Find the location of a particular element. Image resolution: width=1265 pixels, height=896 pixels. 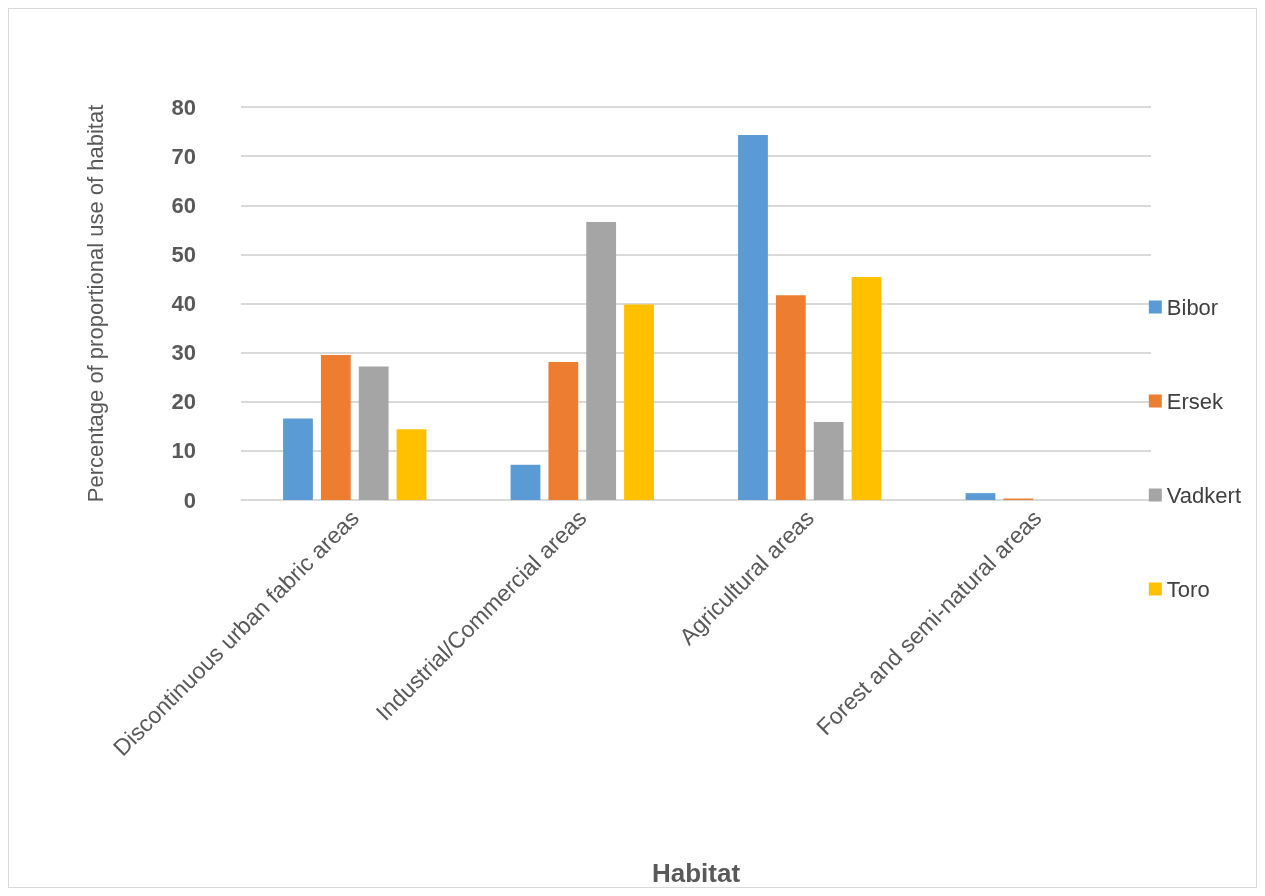

y-tick-label: 70 is located at coordinates (183, 156).